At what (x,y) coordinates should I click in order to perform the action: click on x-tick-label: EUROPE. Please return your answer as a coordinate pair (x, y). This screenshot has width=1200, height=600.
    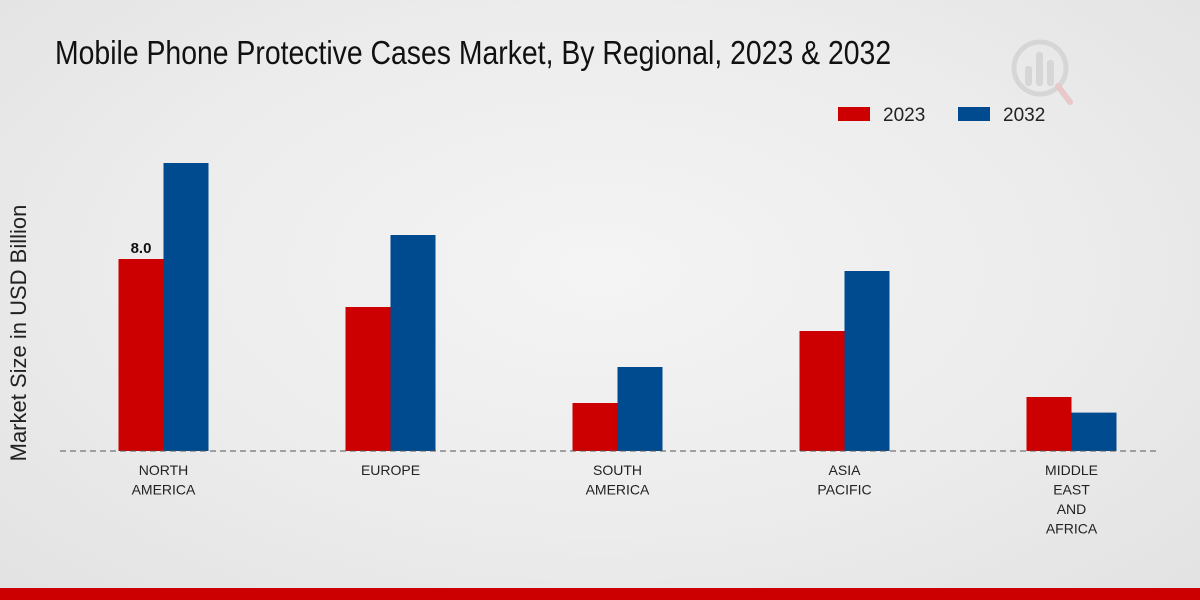
    Looking at the image, I should click on (390, 470).